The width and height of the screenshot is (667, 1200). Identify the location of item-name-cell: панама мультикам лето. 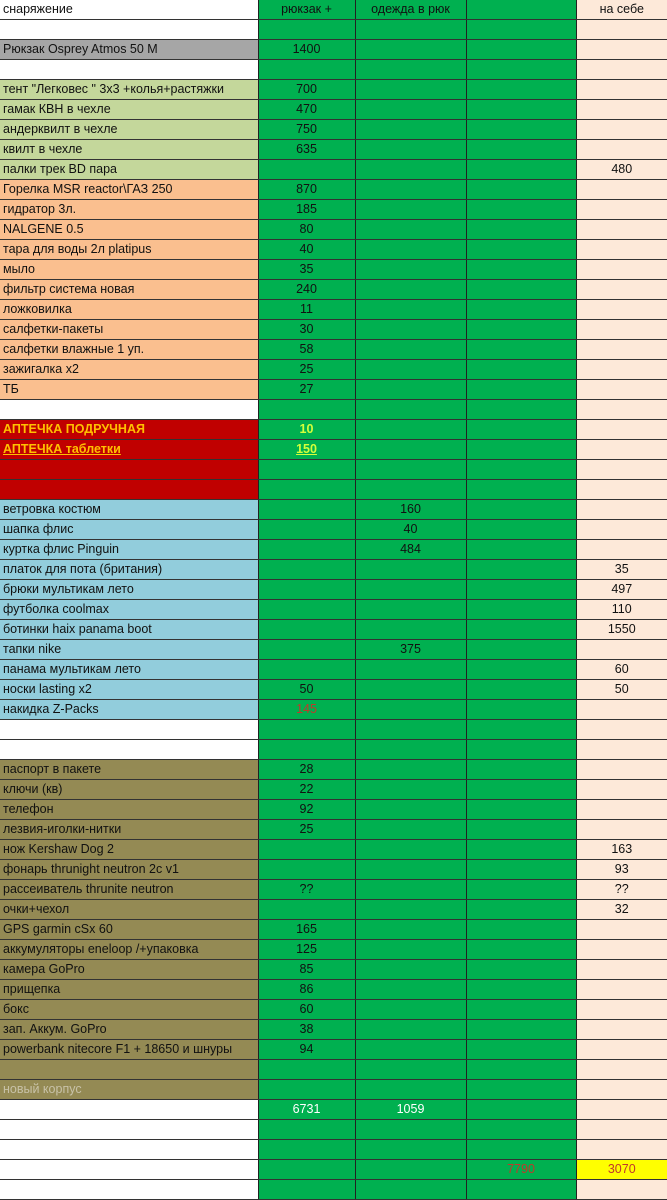
(129, 669).